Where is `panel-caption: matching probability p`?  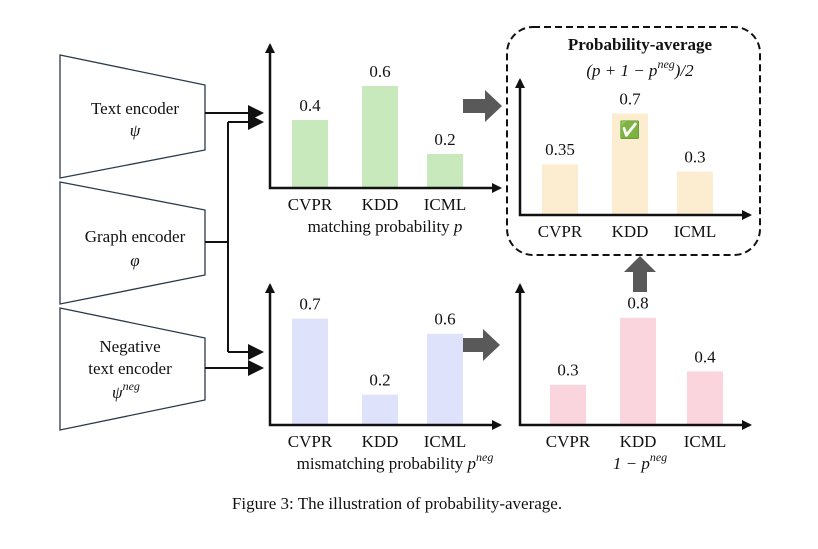
panel-caption: matching probability p is located at coordinates (385, 226).